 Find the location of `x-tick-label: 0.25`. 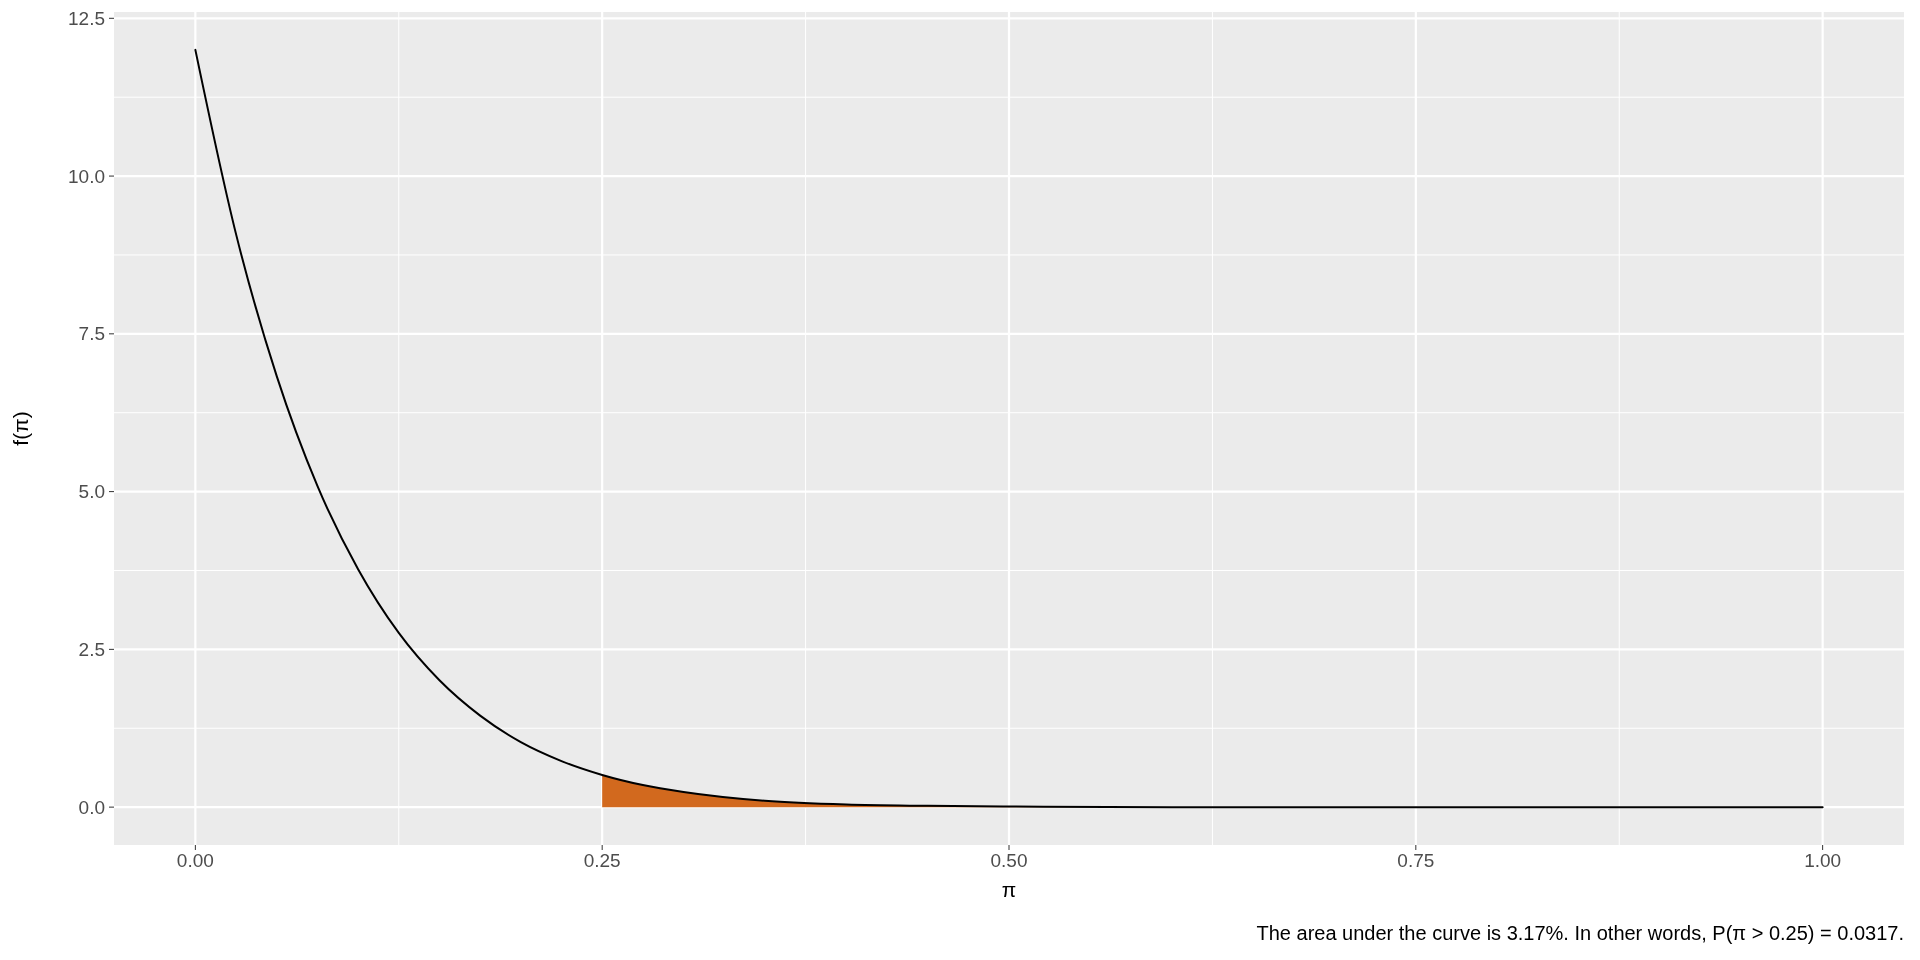

x-tick-label: 0.25 is located at coordinates (602, 860).